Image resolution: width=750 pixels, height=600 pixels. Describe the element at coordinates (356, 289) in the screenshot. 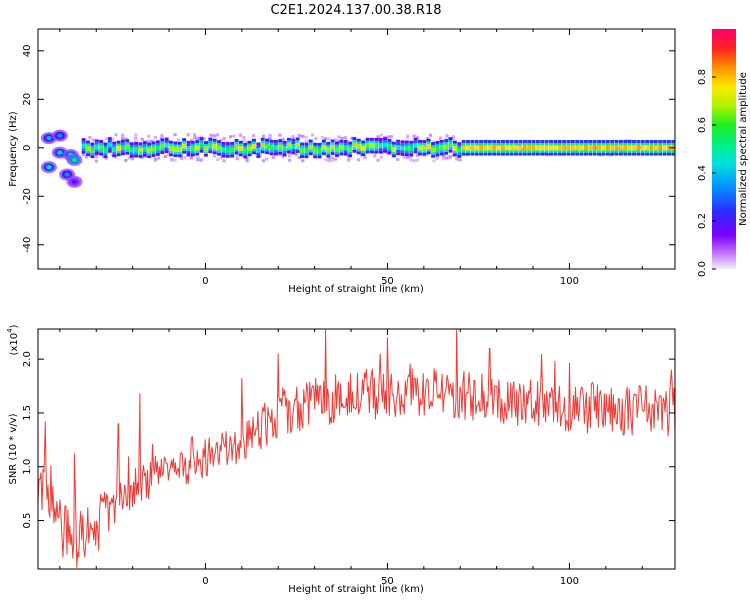

I see `spectrogram-x-axis-label: Height of straight line (km)` at that location.